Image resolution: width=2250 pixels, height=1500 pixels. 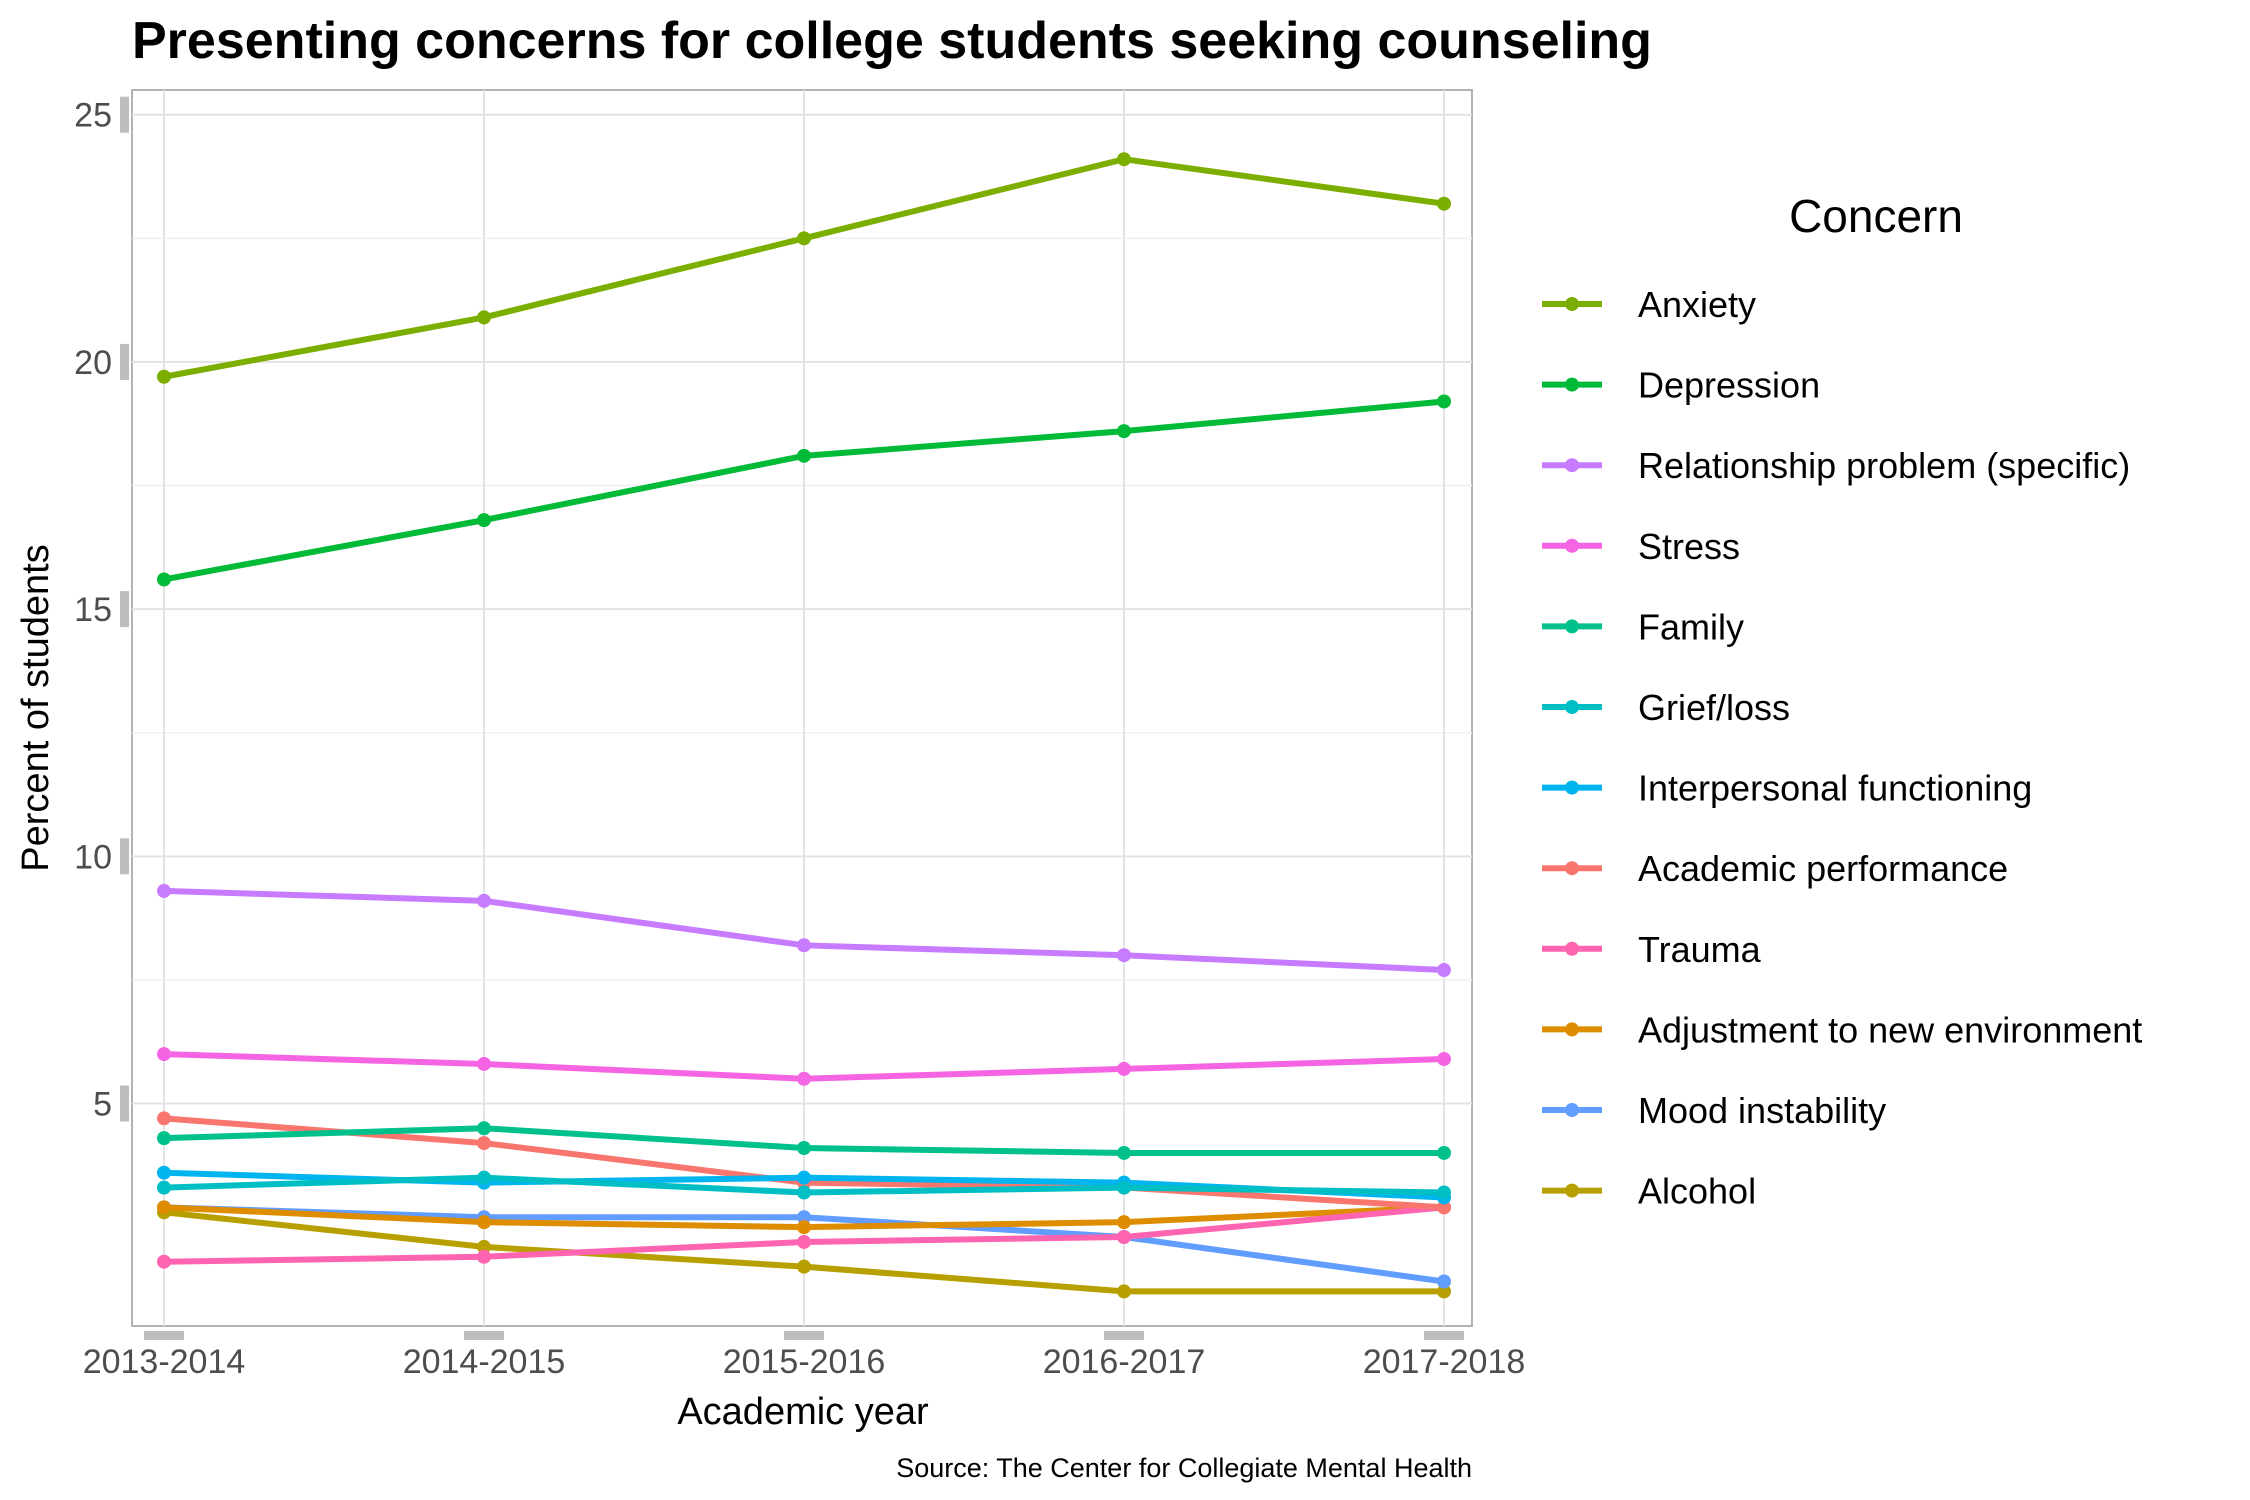 I want to click on legend-item: Adjustment to new environment, so click(x=1842, y=1029).